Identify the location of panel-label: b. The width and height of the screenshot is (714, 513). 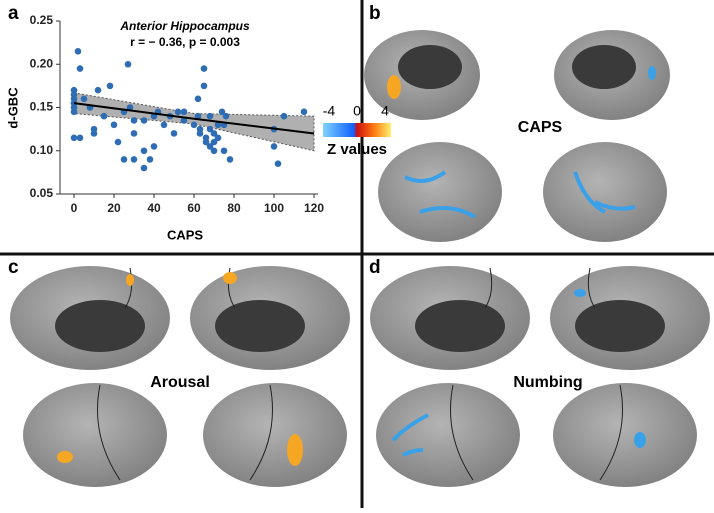
(375, 13).